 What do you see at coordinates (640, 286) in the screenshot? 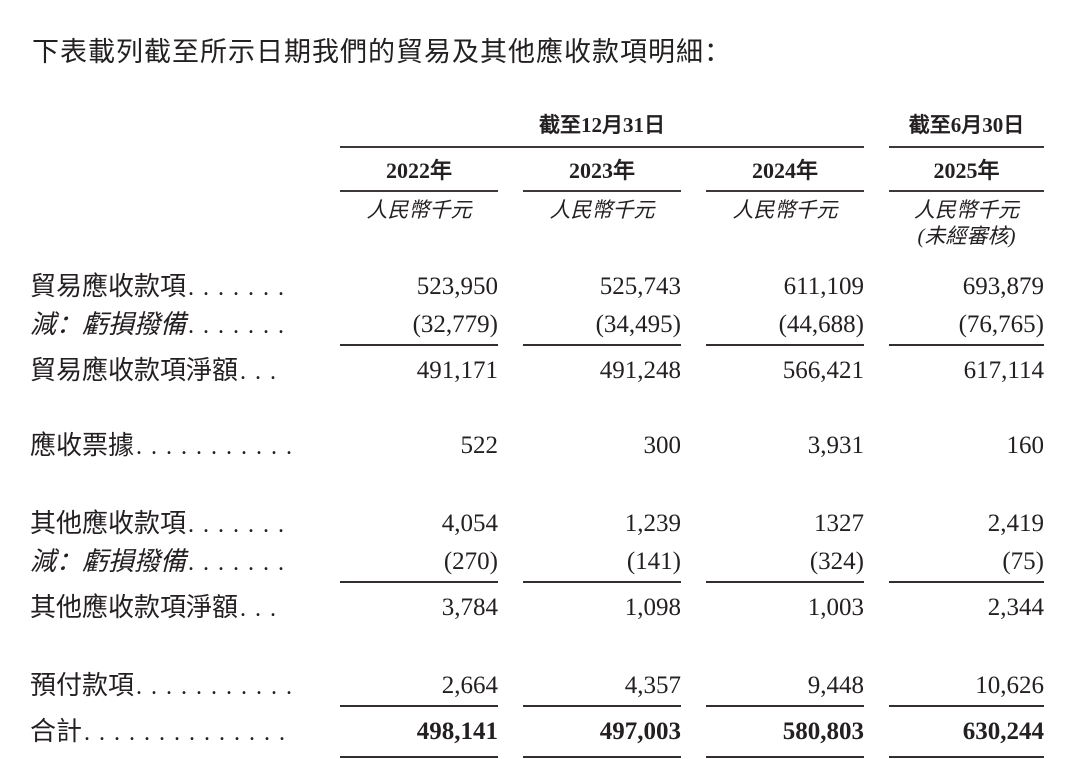
I see `value-cell-2023: 525,743` at bounding box center [640, 286].